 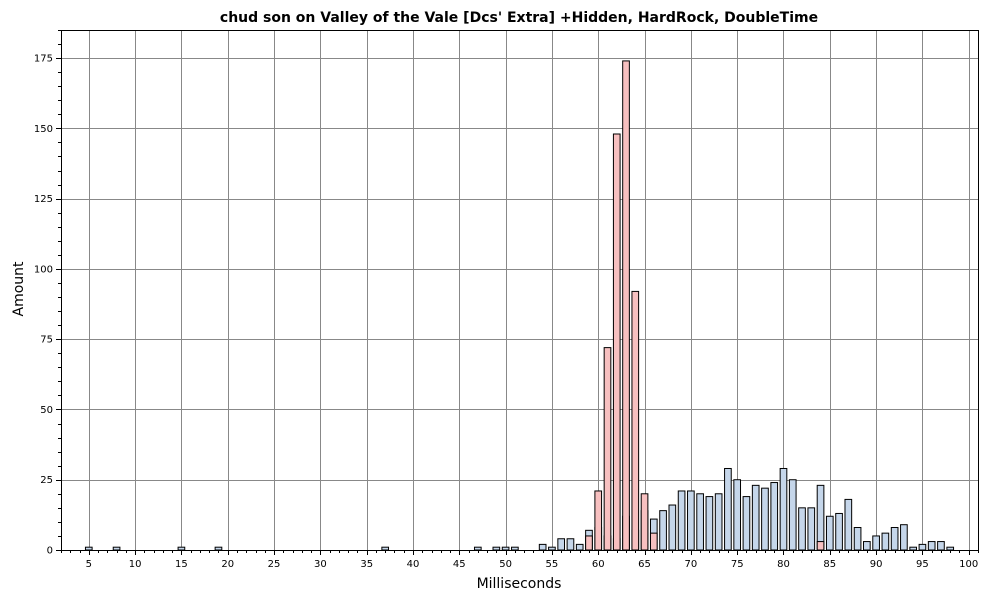 I want to click on x-axis-label: Milliseconds, so click(x=519, y=584).